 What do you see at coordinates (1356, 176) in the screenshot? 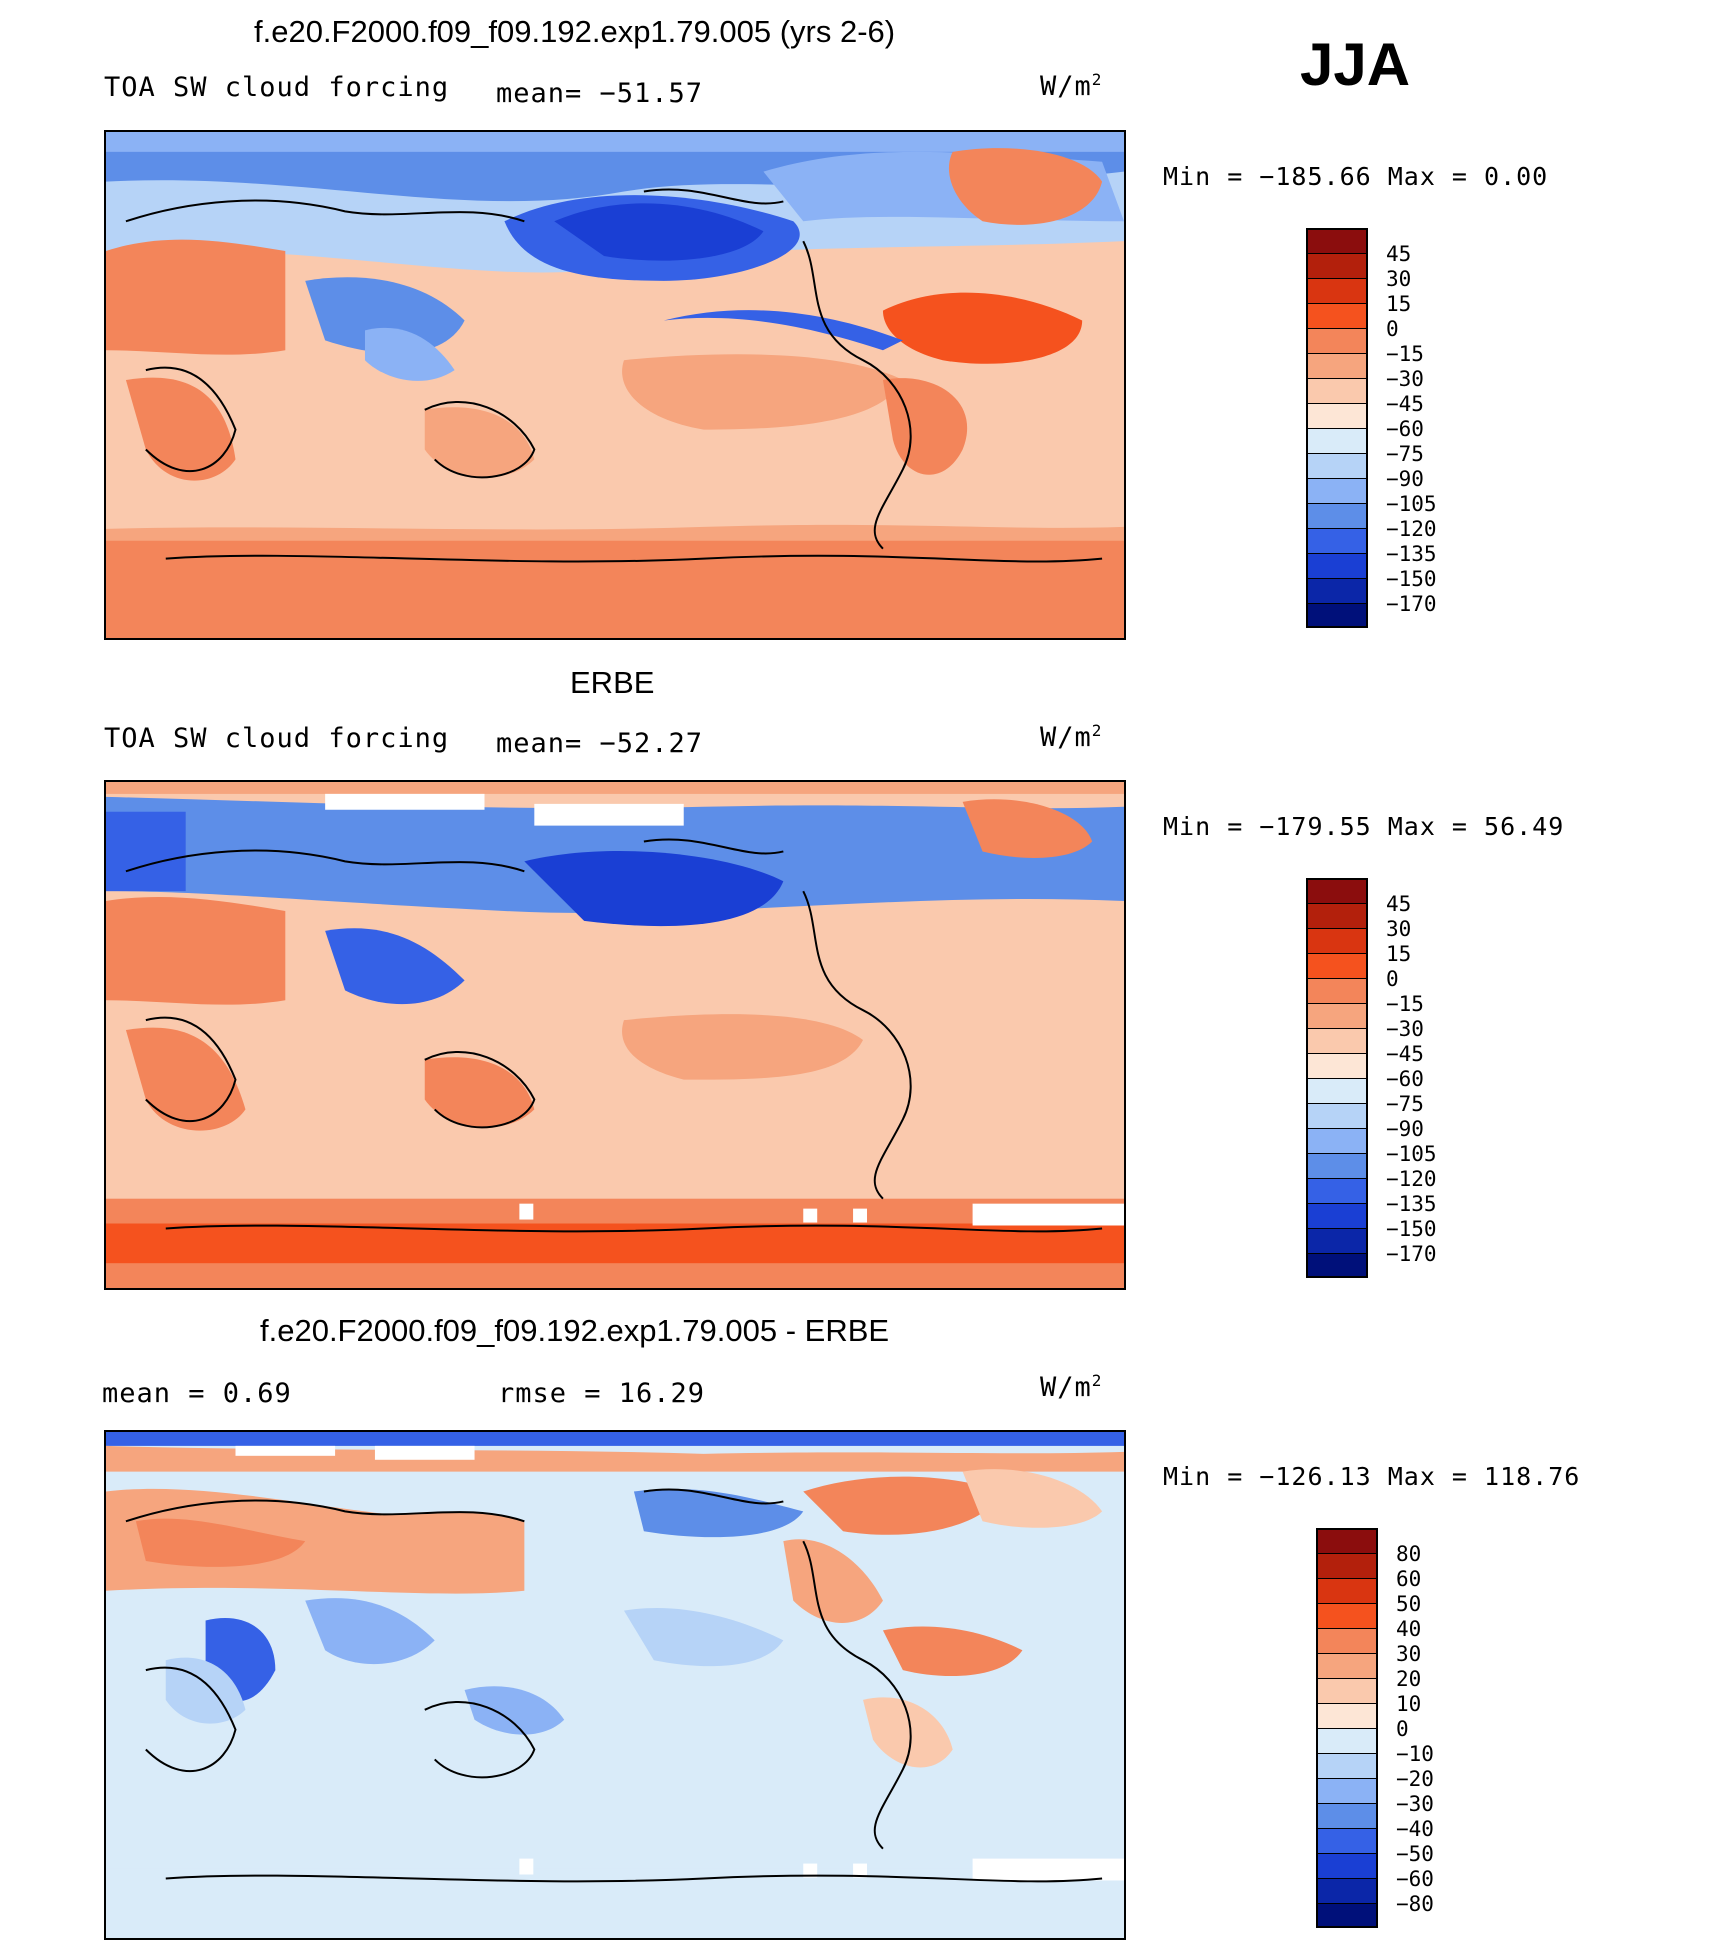
I see `panel-1-minmax: Min = −185.66 Max = 0.00` at bounding box center [1356, 176].